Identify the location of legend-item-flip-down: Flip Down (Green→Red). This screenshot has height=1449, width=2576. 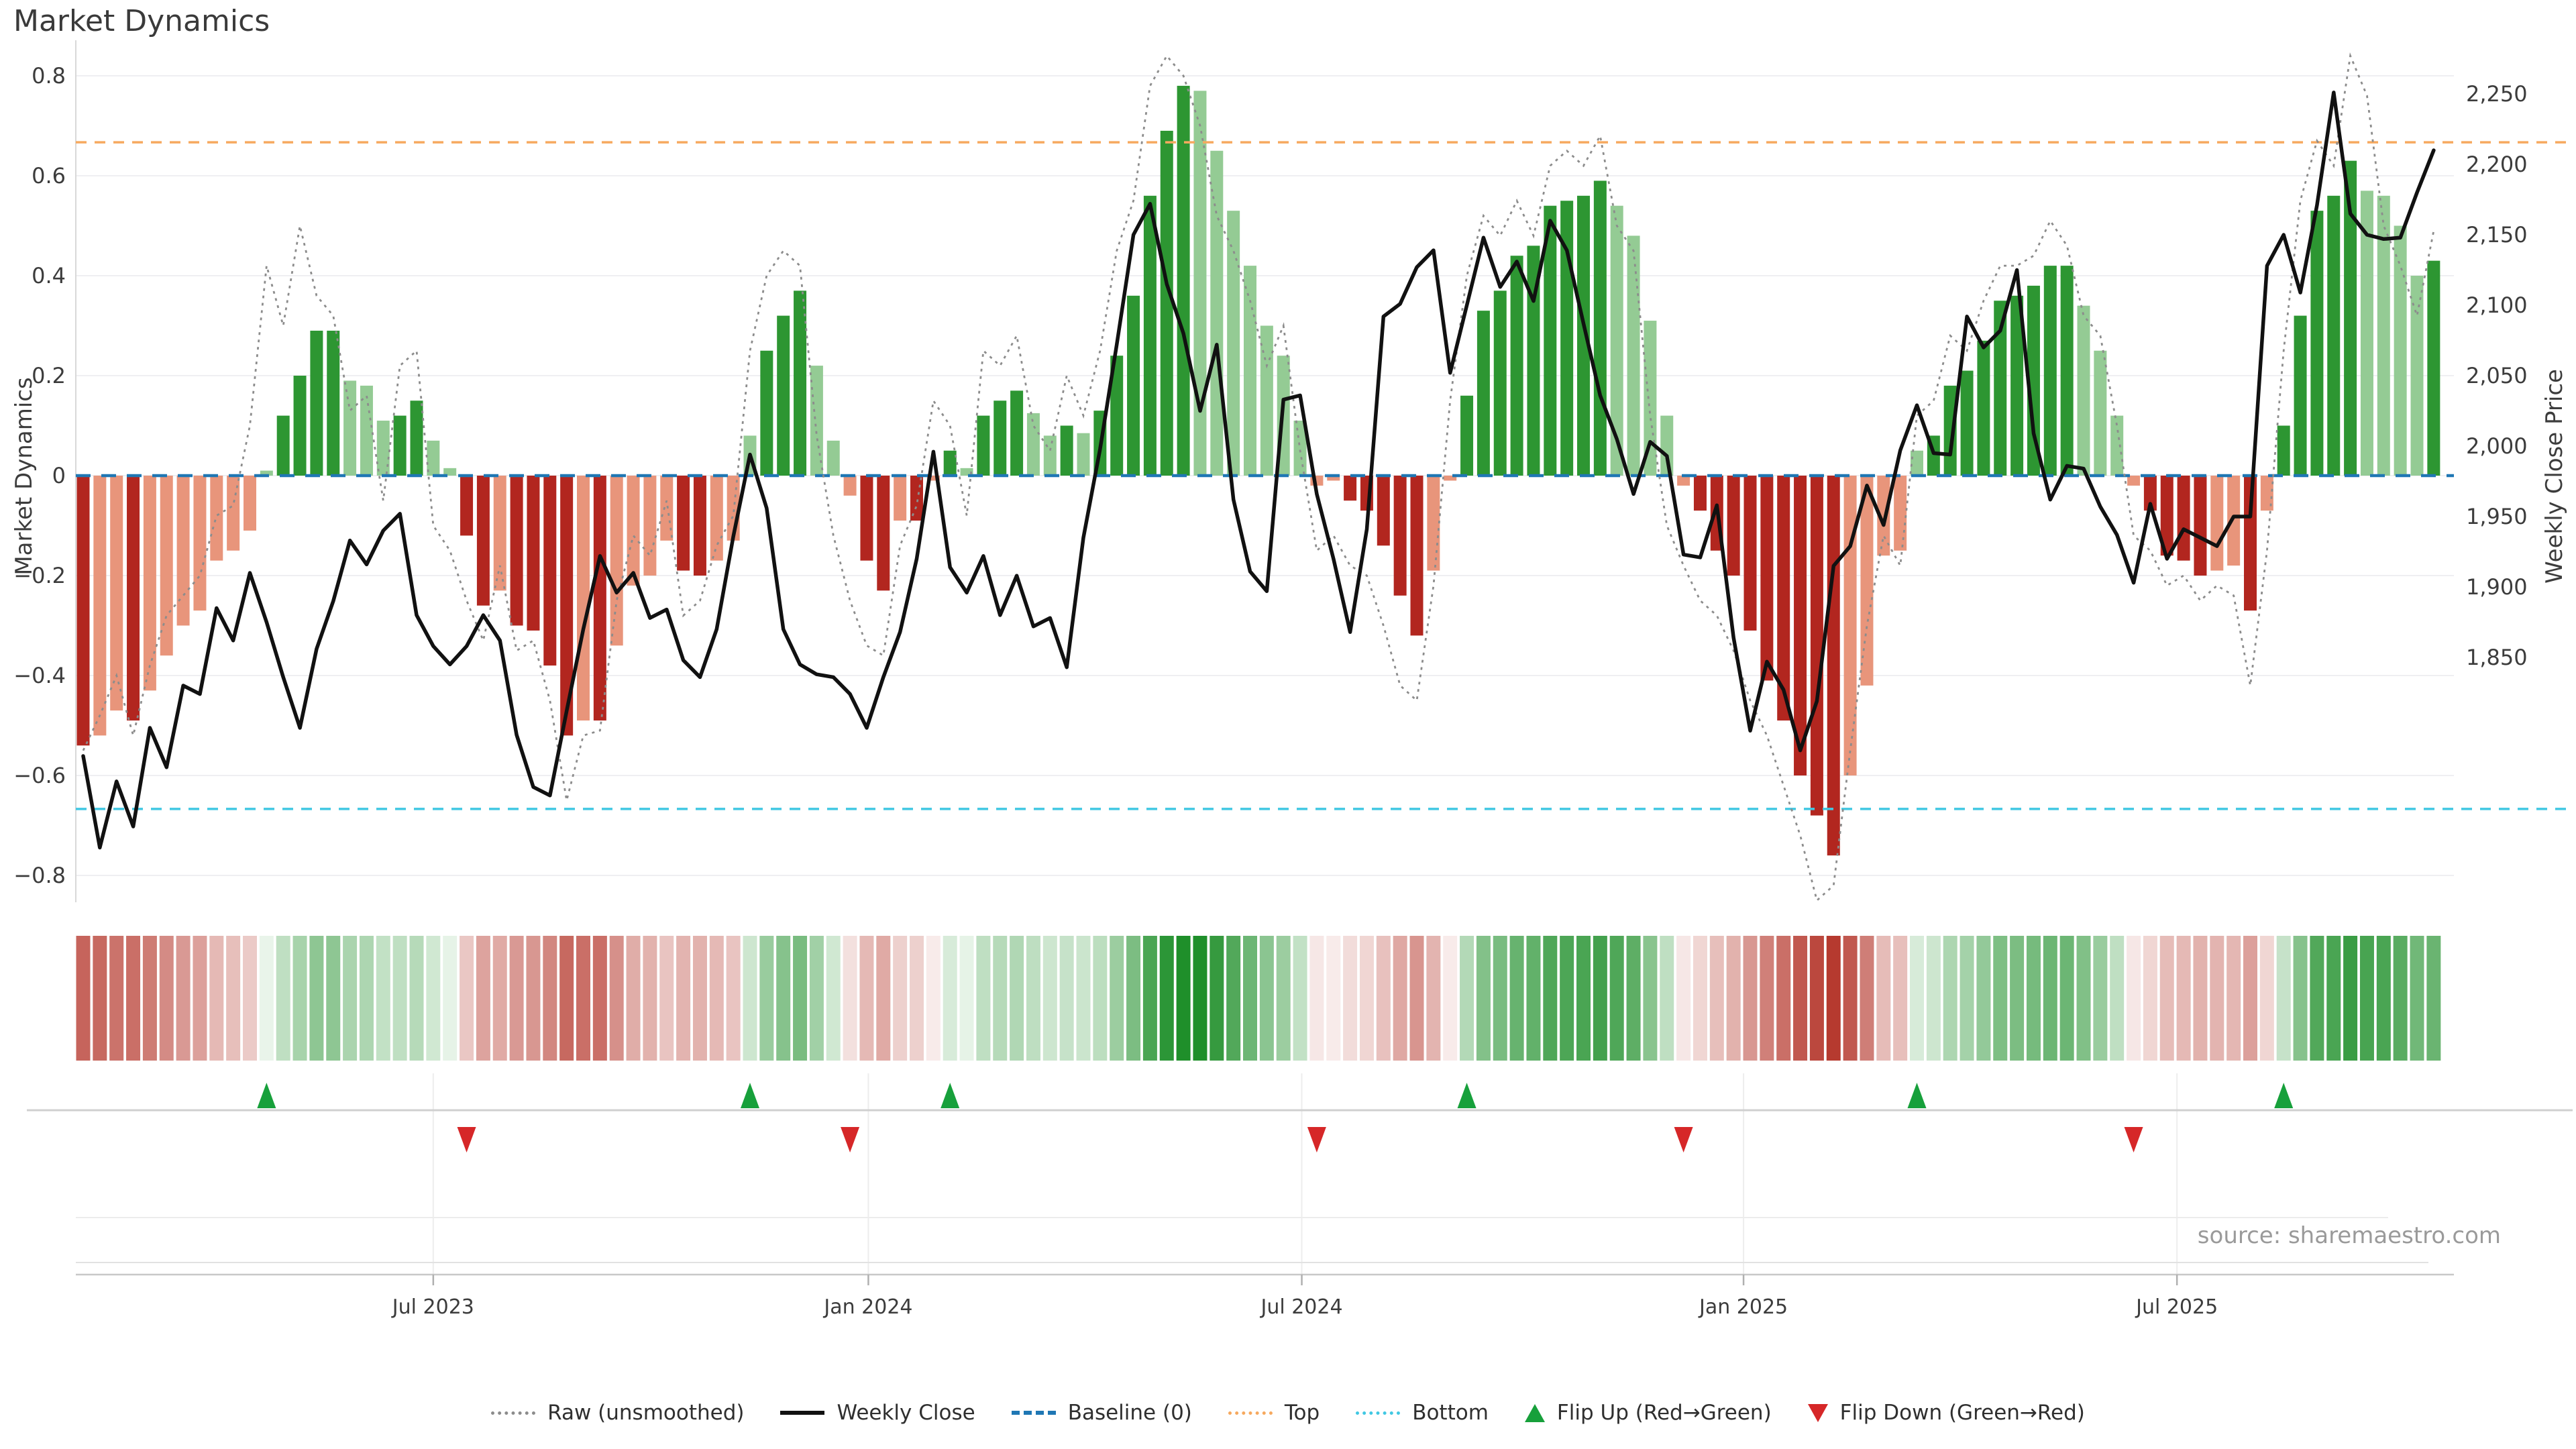
(1946, 1413).